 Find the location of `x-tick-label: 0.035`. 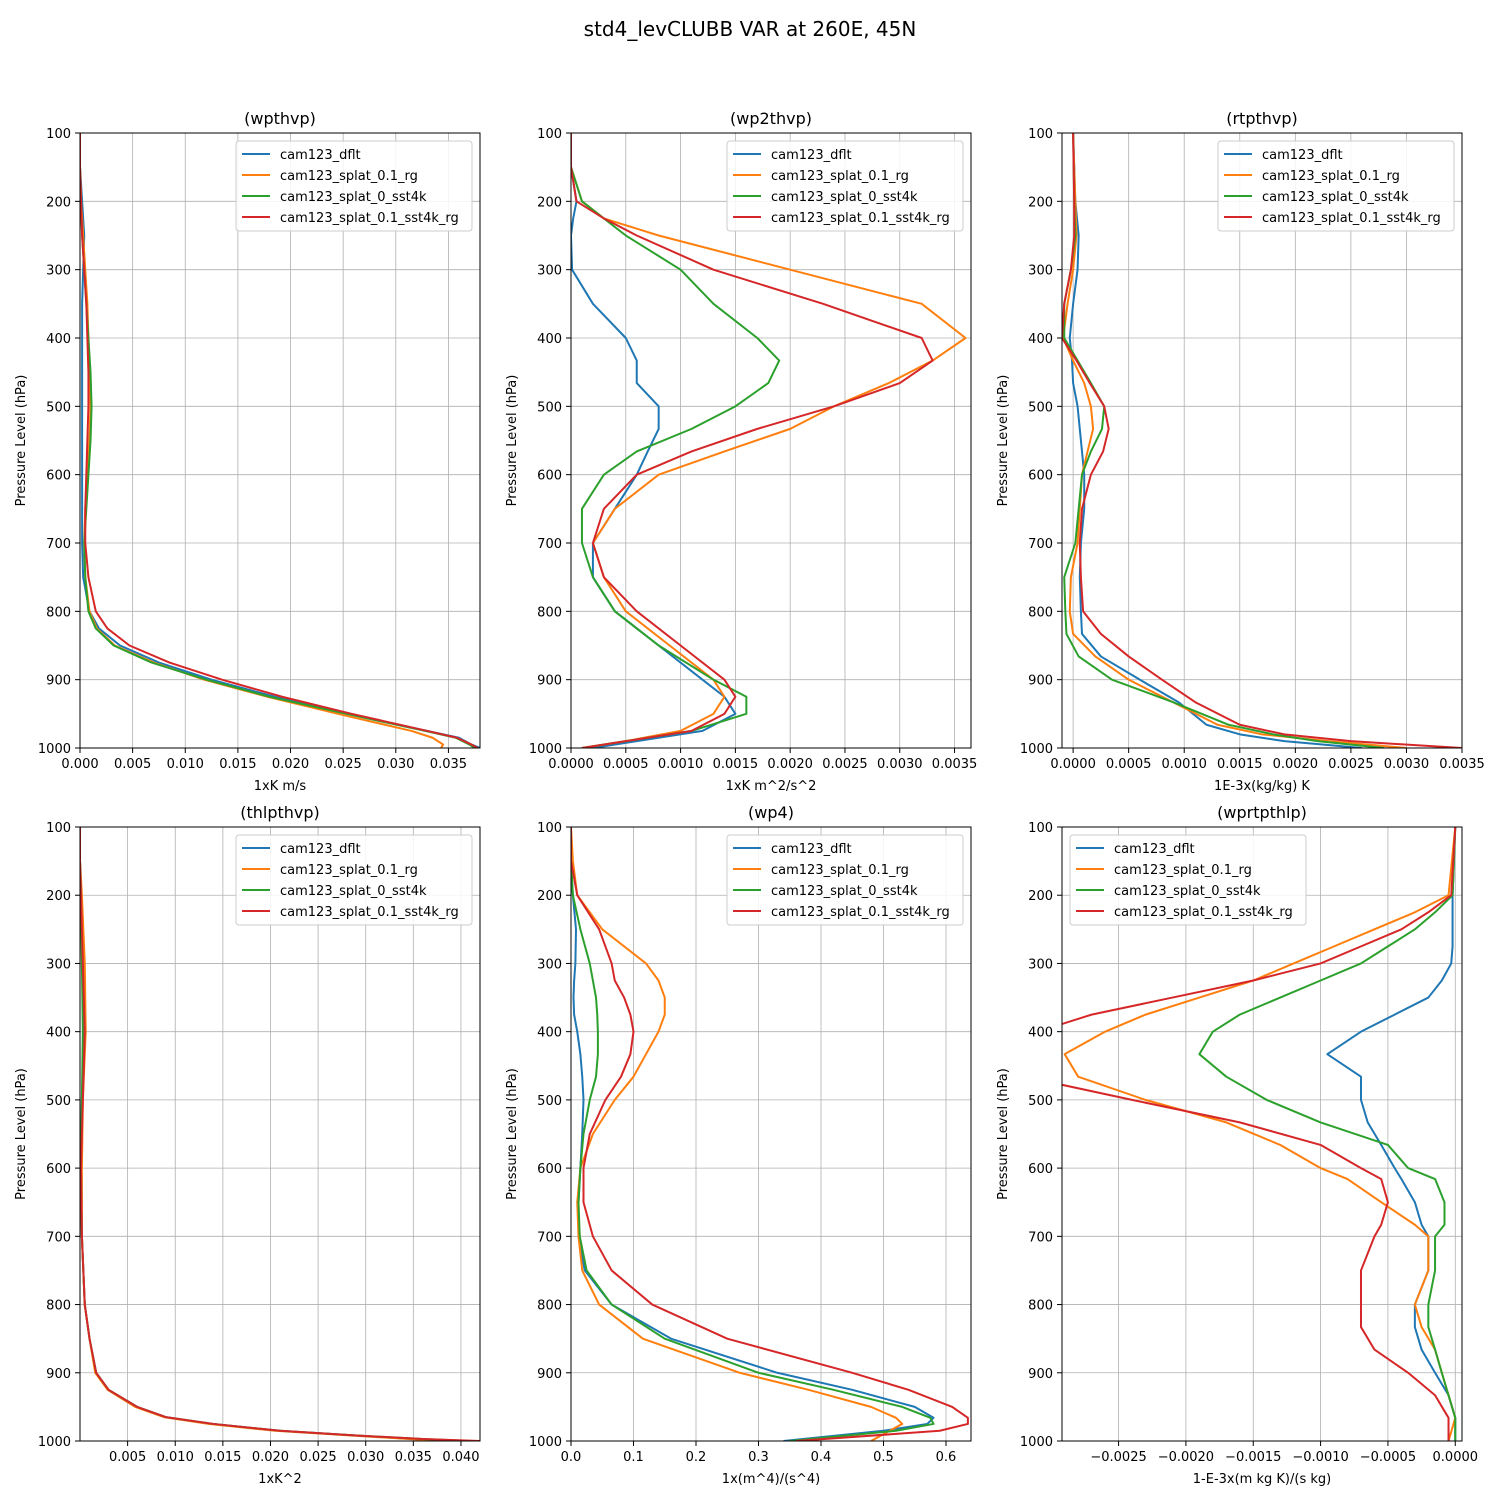

x-tick-label: 0.035 is located at coordinates (413, 1457).